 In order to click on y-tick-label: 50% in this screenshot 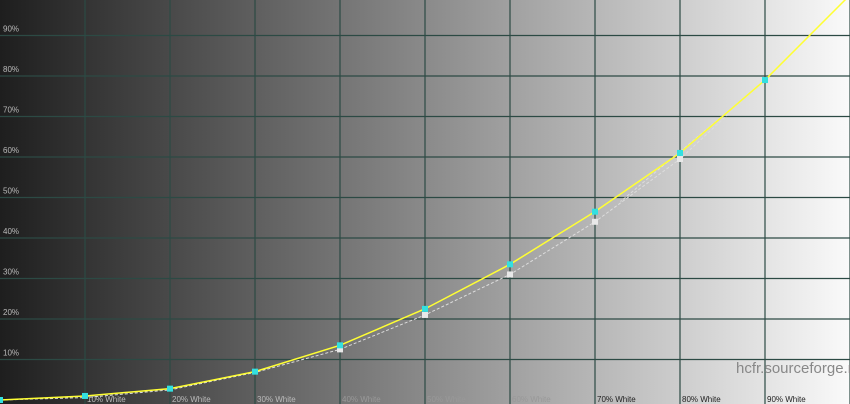, I will do `click(11, 191)`.